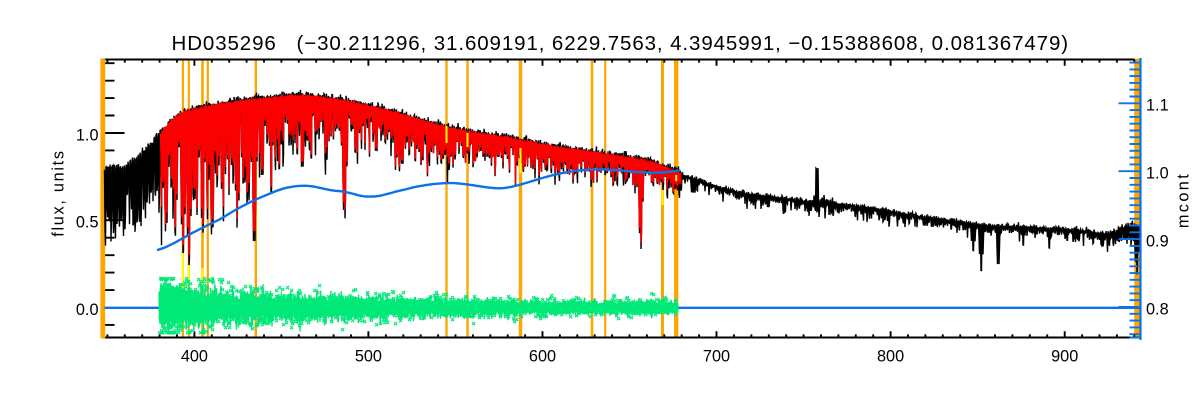 The height and width of the screenshot is (400, 1200). Describe the element at coordinates (1157, 241) in the screenshot. I see `svg-text: 0.9` at that location.